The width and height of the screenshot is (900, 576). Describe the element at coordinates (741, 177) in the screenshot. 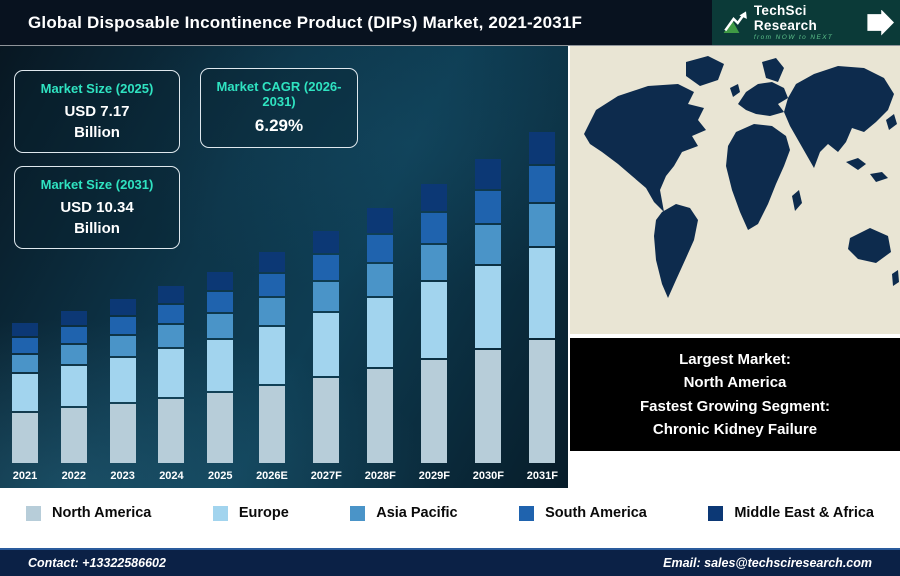

I see `map-continents` at that location.